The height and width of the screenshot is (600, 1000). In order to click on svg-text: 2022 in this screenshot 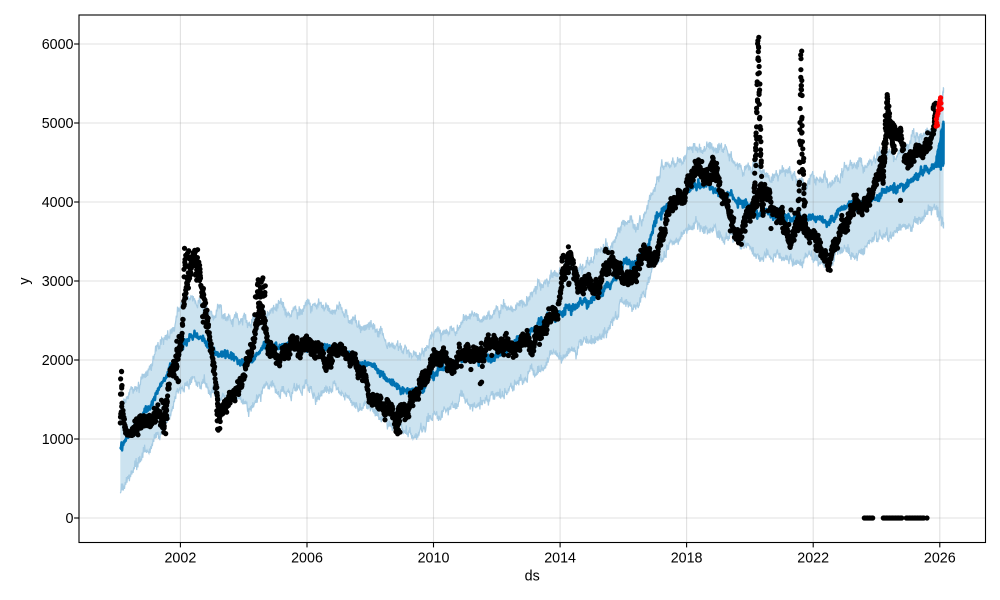, I will do `click(813, 558)`.